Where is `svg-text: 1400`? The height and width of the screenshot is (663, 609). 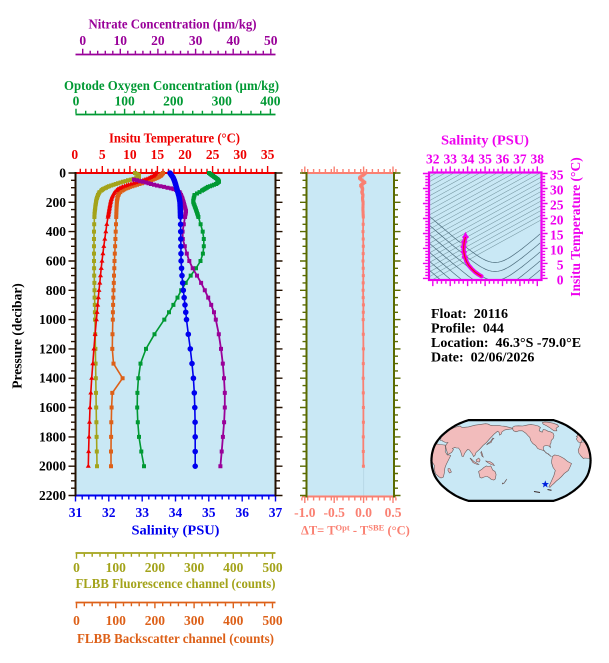 svg-text: 1400 is located at coordinates (52, 378).